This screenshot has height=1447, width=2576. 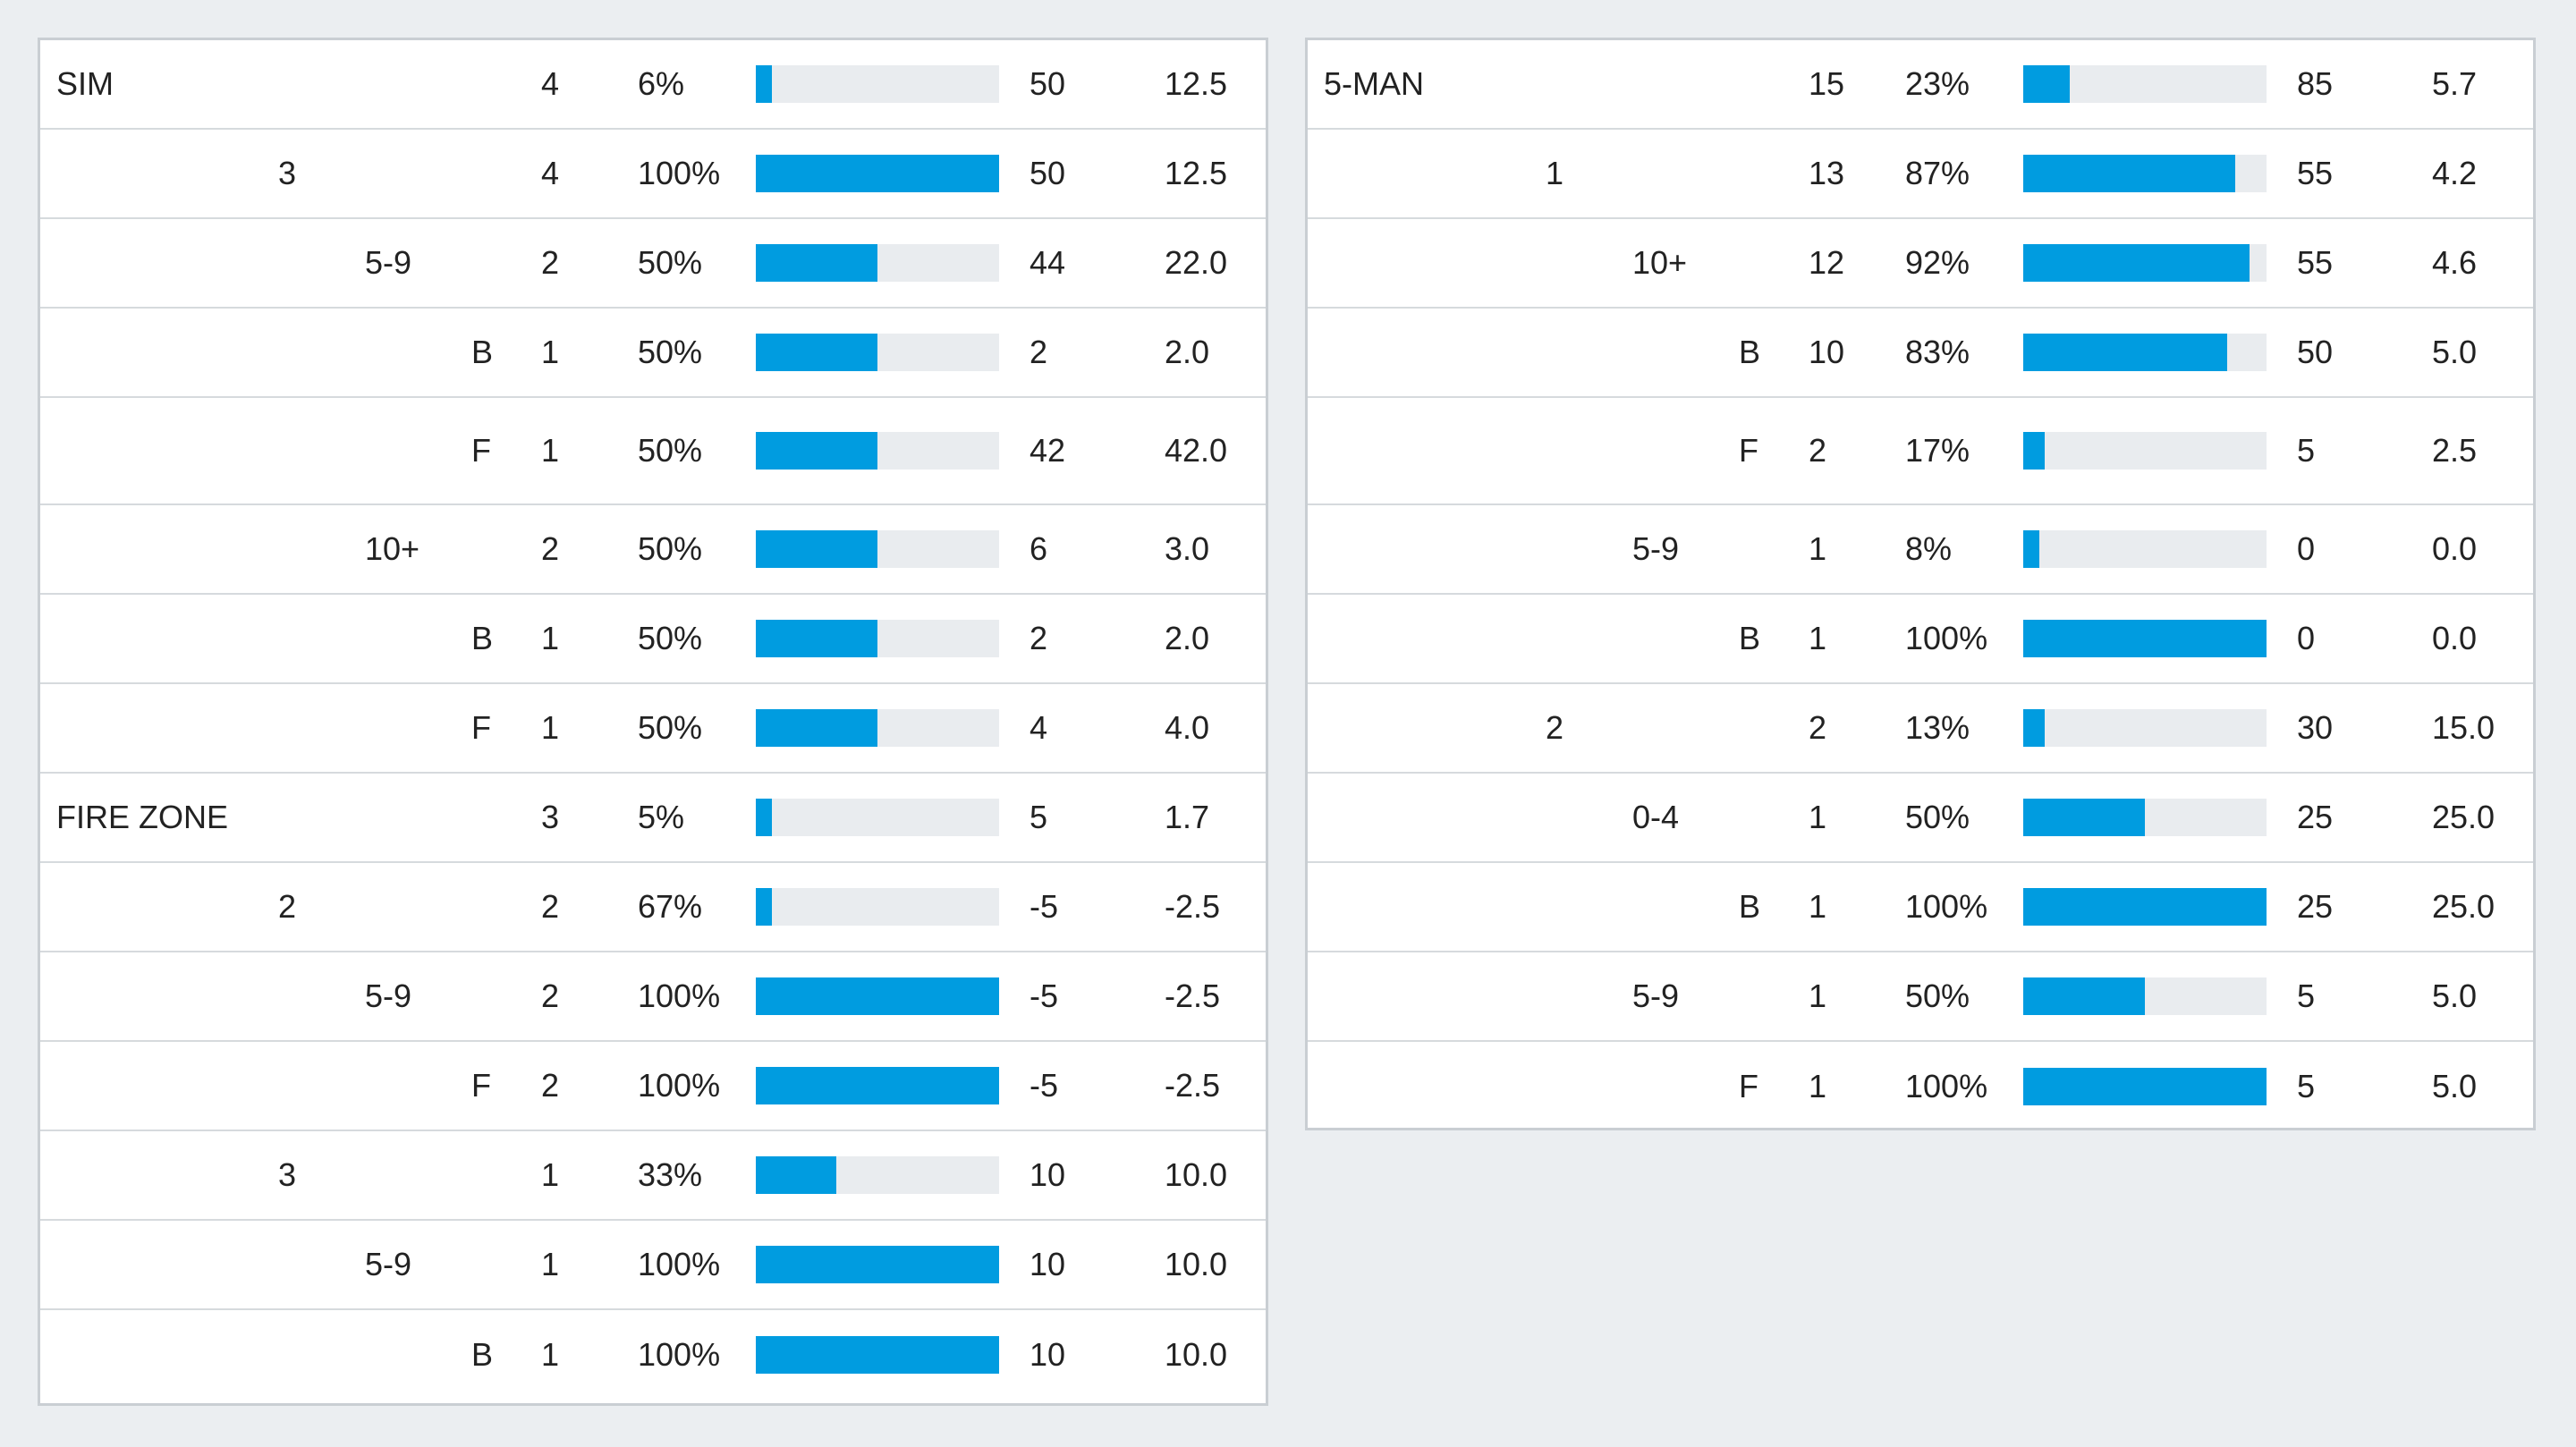 I want to click on table-row: F 1 50% 42 42.0, so click(x=653, y=451).